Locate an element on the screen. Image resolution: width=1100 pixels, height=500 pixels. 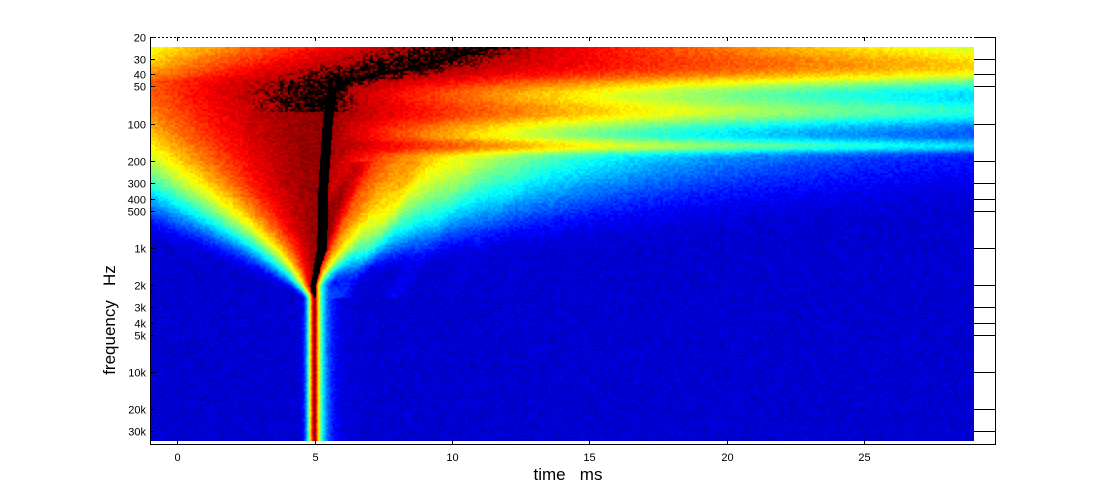
x-tick-label: 5 is located at coordinates (315, 458).